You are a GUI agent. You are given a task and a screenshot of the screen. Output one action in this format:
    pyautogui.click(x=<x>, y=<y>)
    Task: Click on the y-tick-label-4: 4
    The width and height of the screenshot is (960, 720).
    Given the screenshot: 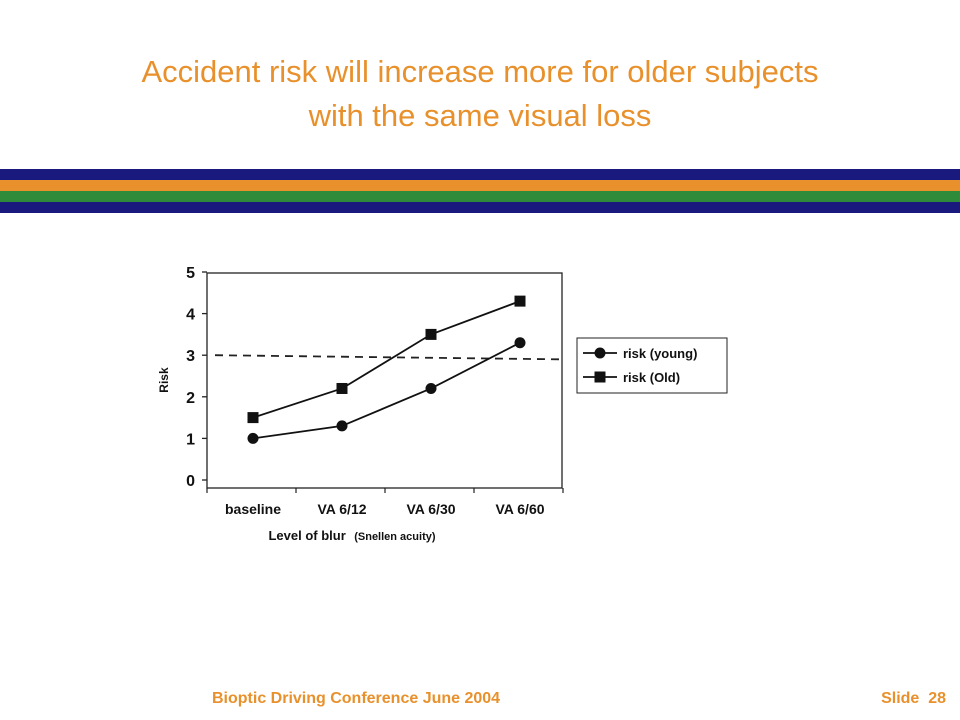 What is the action you would take?
    pyautogui.click(x=190, y=315)
    